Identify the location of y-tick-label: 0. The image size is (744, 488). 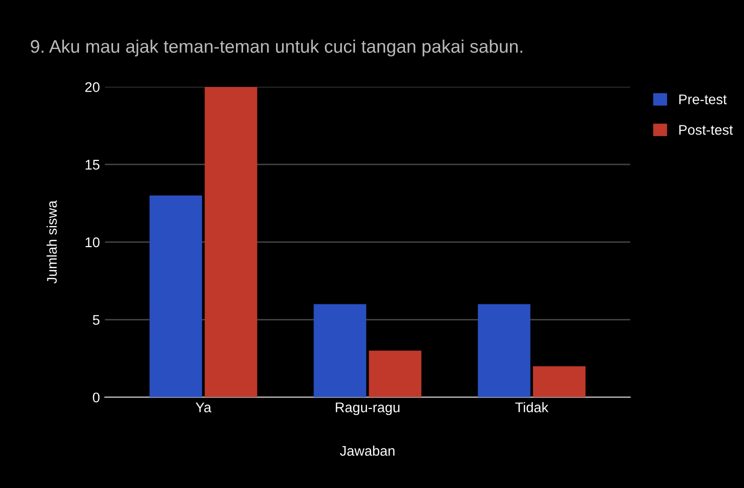
(96, 397).